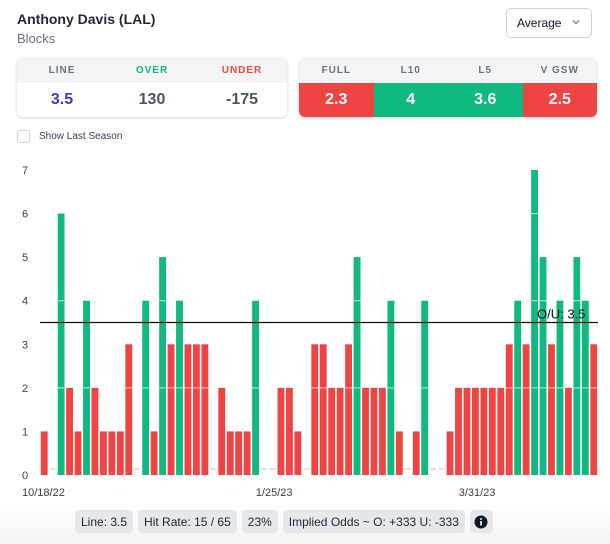 This screenshot has width=610, height=544. What do you see at coordinates (336, 70) in the screenshot?
I see `full-header: FULL` at bounding box center [336, 70].